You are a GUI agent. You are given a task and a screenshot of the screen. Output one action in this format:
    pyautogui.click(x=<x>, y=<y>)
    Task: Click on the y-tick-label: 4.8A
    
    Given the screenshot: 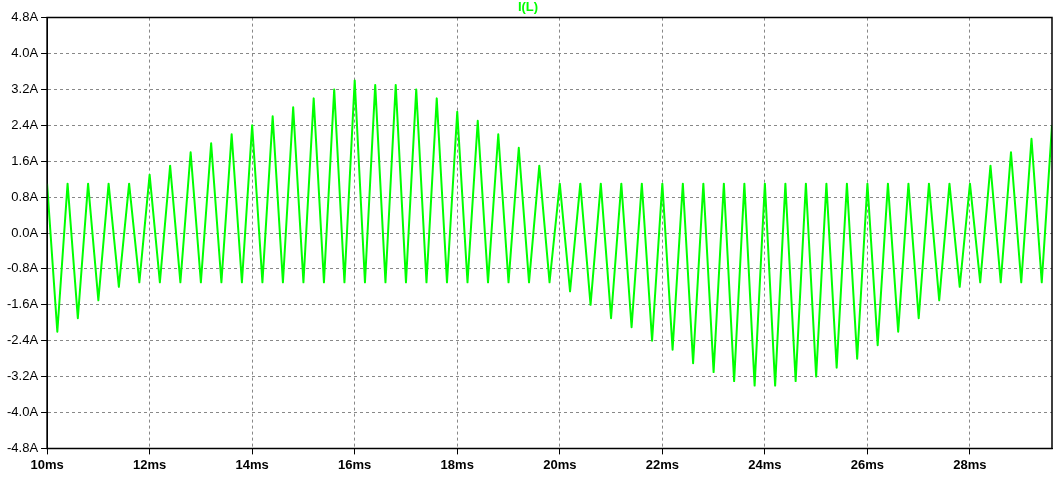 What is the action you would take?
    pyautogui.click(x=25, y=17)
    